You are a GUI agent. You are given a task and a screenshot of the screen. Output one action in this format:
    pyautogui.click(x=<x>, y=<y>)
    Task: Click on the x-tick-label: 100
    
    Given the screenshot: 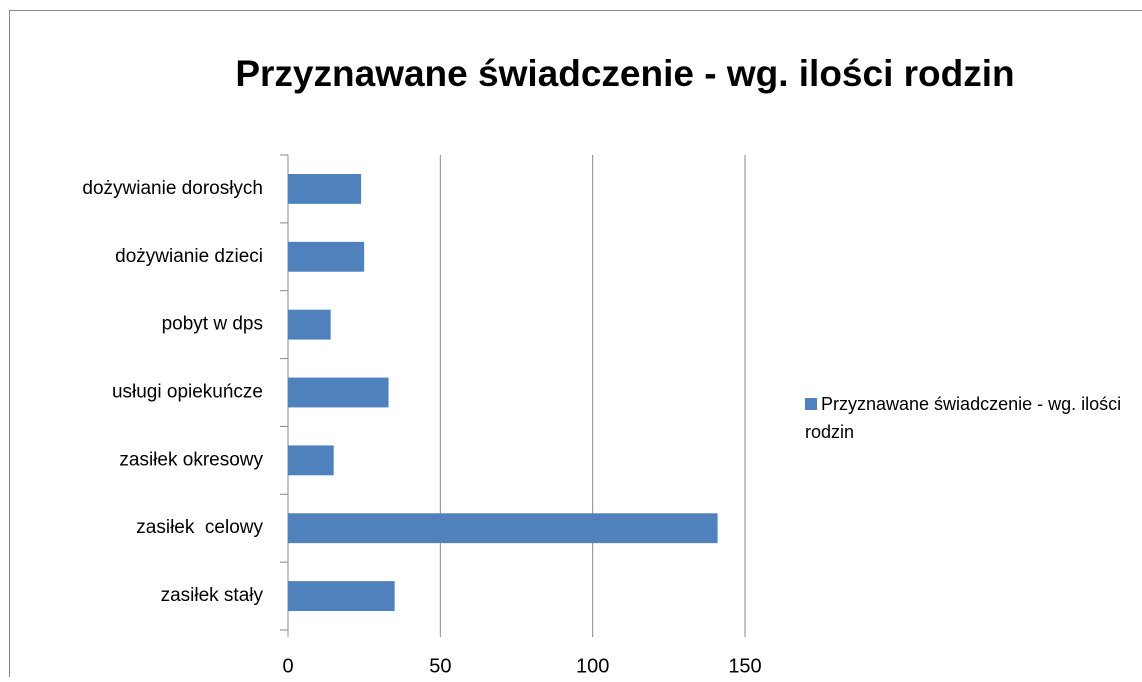 What is the action you would take?
    pyautogui.click(x=592, y=666)
    